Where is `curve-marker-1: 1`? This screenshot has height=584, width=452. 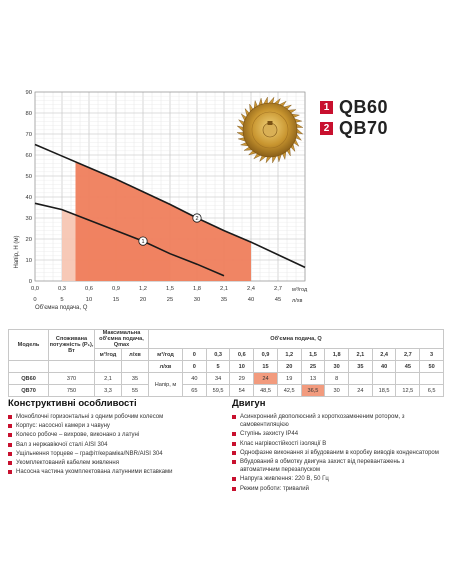 curve-marker-1: 1 is located at coordinates (143, 241).